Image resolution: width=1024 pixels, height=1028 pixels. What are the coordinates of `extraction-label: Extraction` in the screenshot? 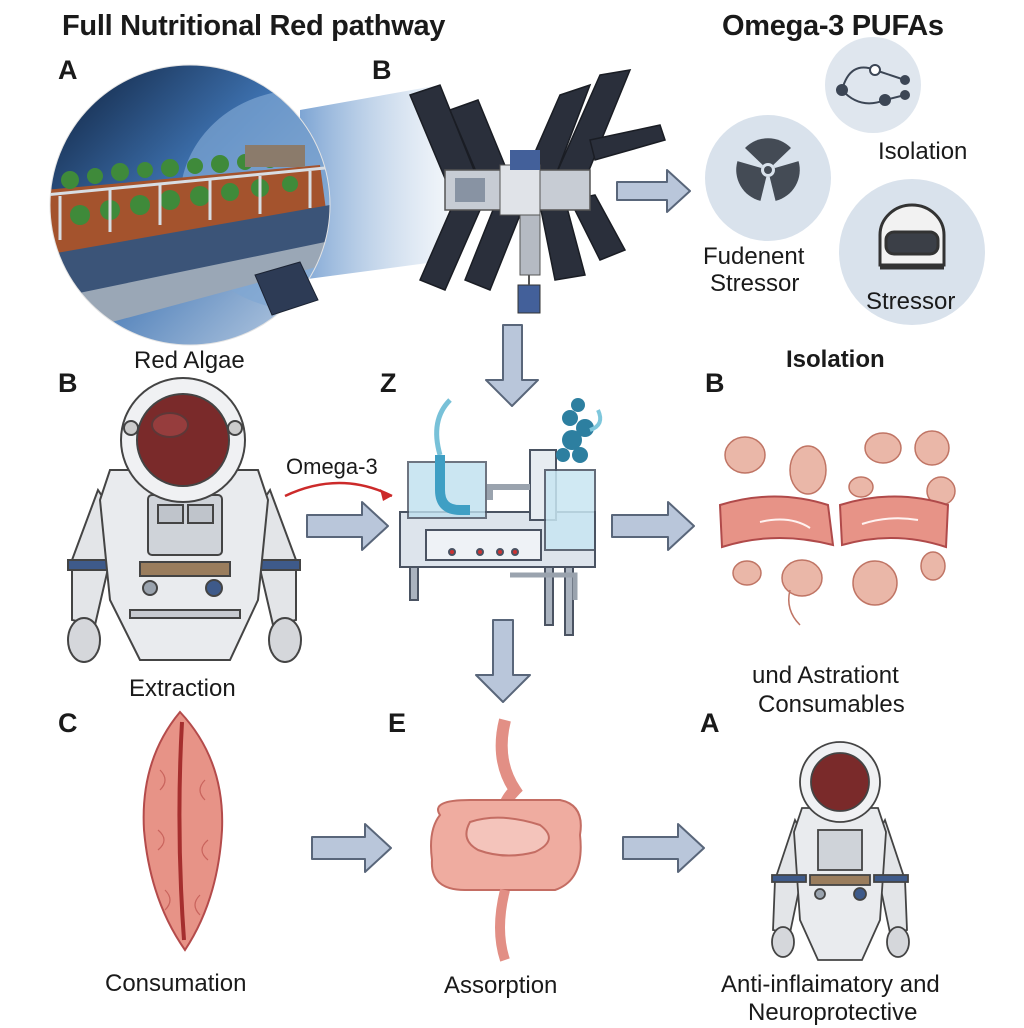 It's located at (182, 688).